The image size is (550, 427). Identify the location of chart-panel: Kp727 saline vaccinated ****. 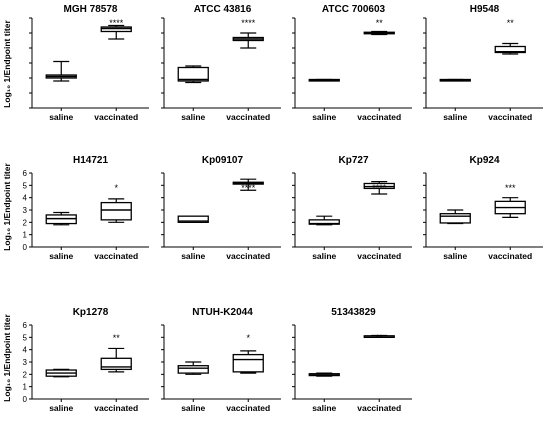
(352, 208).